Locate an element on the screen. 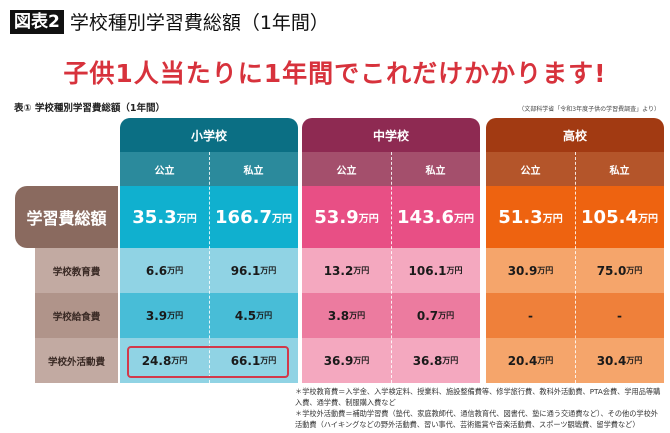 The width and height of the screenshot is (670, 433). row-label: 学校給食費 is located at coordinates (76, 315).